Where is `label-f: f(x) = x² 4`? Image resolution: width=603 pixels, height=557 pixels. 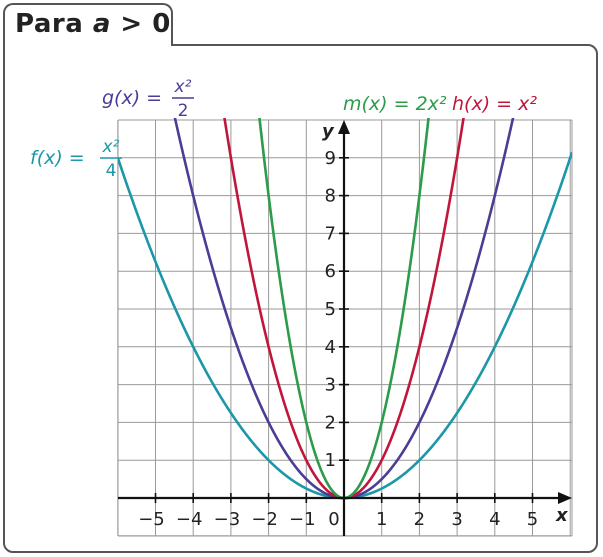 label-f: f(x) = x² 4 is located at coordinates (76, 159).